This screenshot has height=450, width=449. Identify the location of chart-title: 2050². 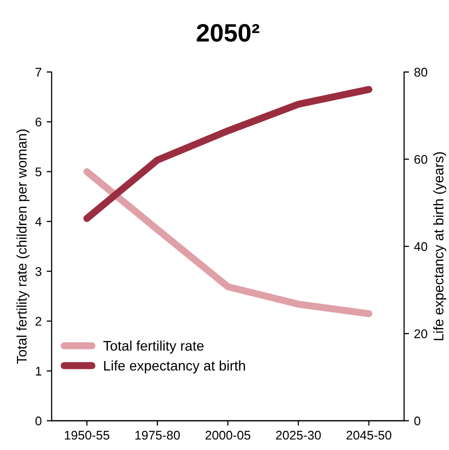
(228, 33).